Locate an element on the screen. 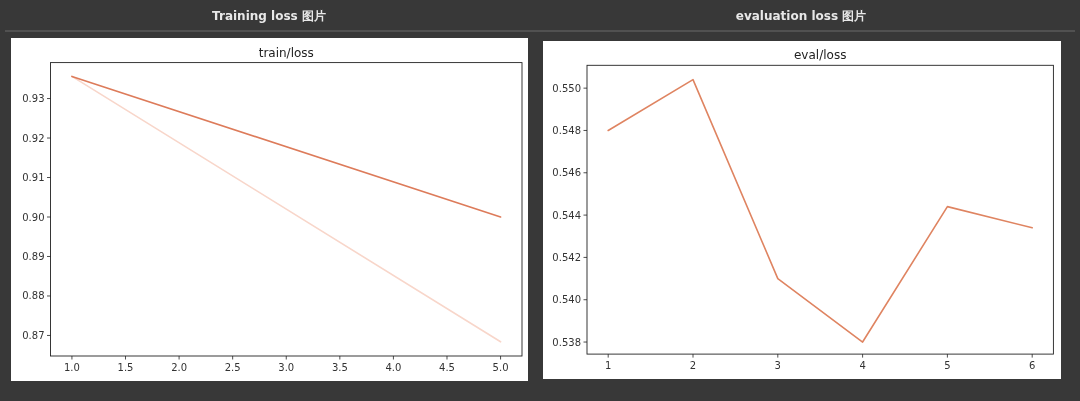  x-tick-label: 5.0 is located at coordinates (500, 367).